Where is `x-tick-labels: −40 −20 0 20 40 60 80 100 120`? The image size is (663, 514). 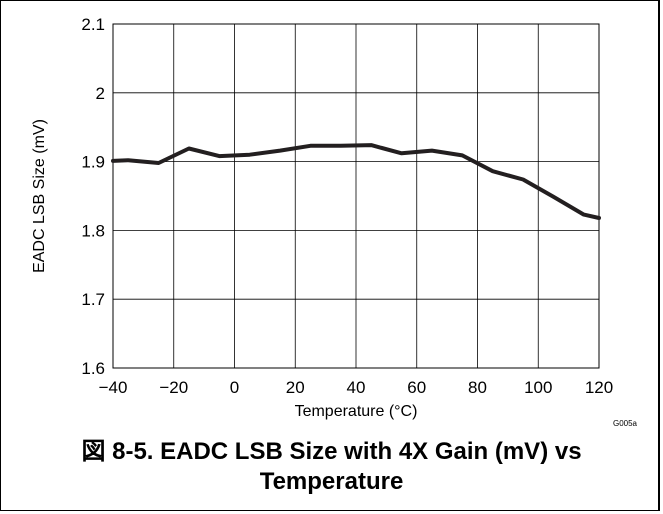
x-tick-labels: −40 −20 0 20 40 60 80 100 120 is located at coordinates (356, 387).